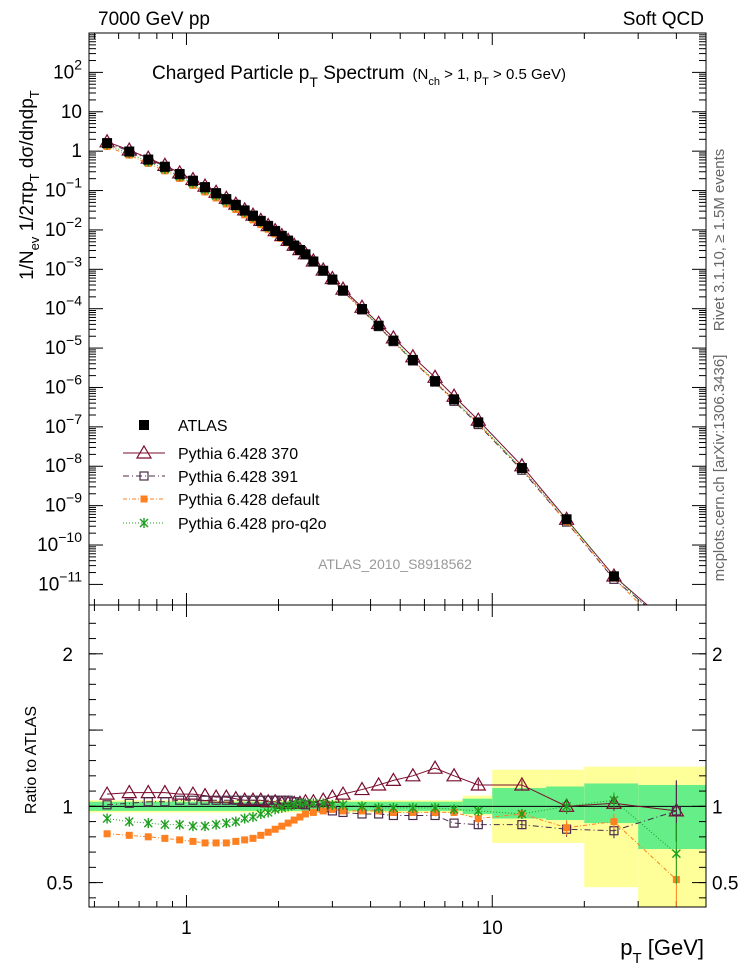 Image resolution: width=746 pixels, height=972 pixels. Describe the element at coordinates (31, 760) in the screenshot. I see `ratio-y-axis-label: Ratio to ATLAS` at that location.